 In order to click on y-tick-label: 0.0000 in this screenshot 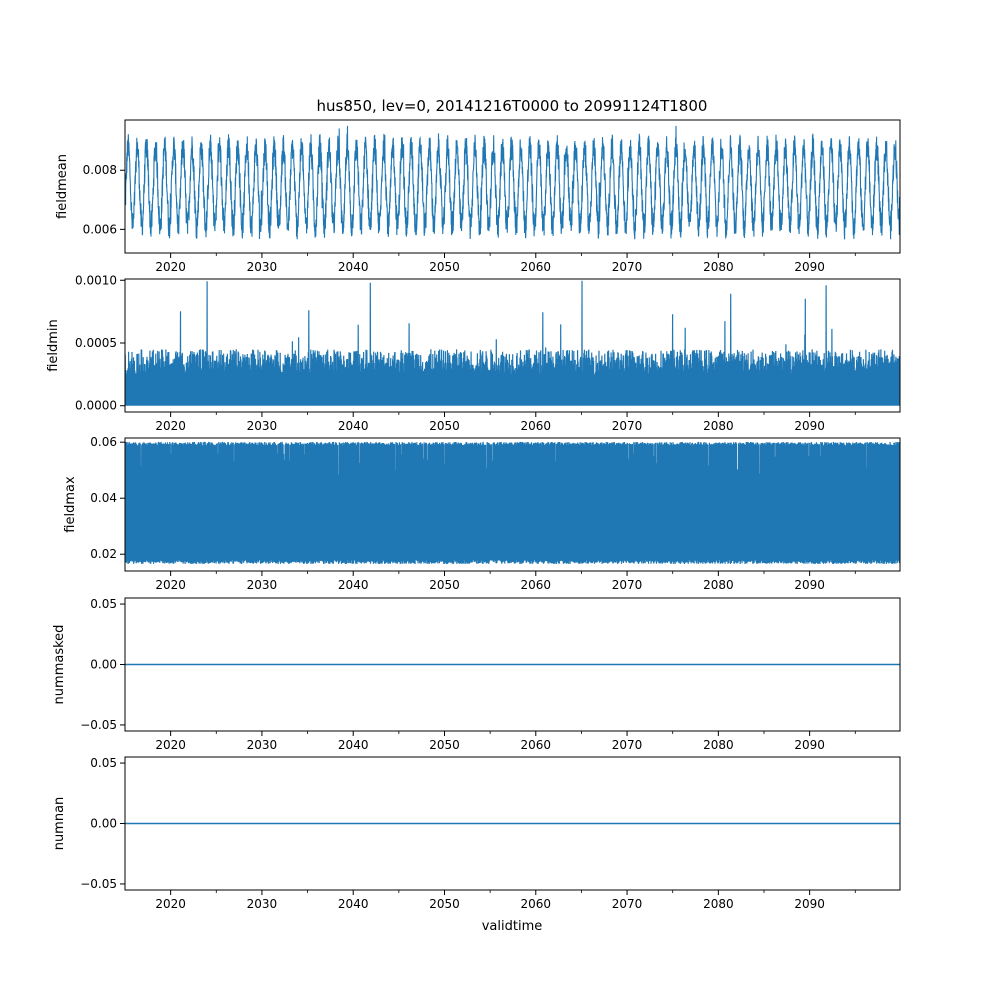, I will do `click(96, 406)`.